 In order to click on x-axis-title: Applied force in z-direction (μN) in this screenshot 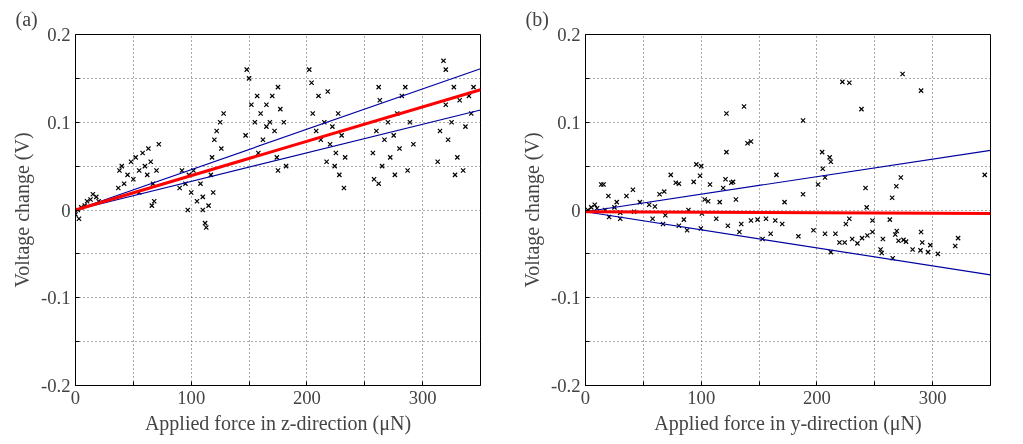, I will do `click(278, 423)`.